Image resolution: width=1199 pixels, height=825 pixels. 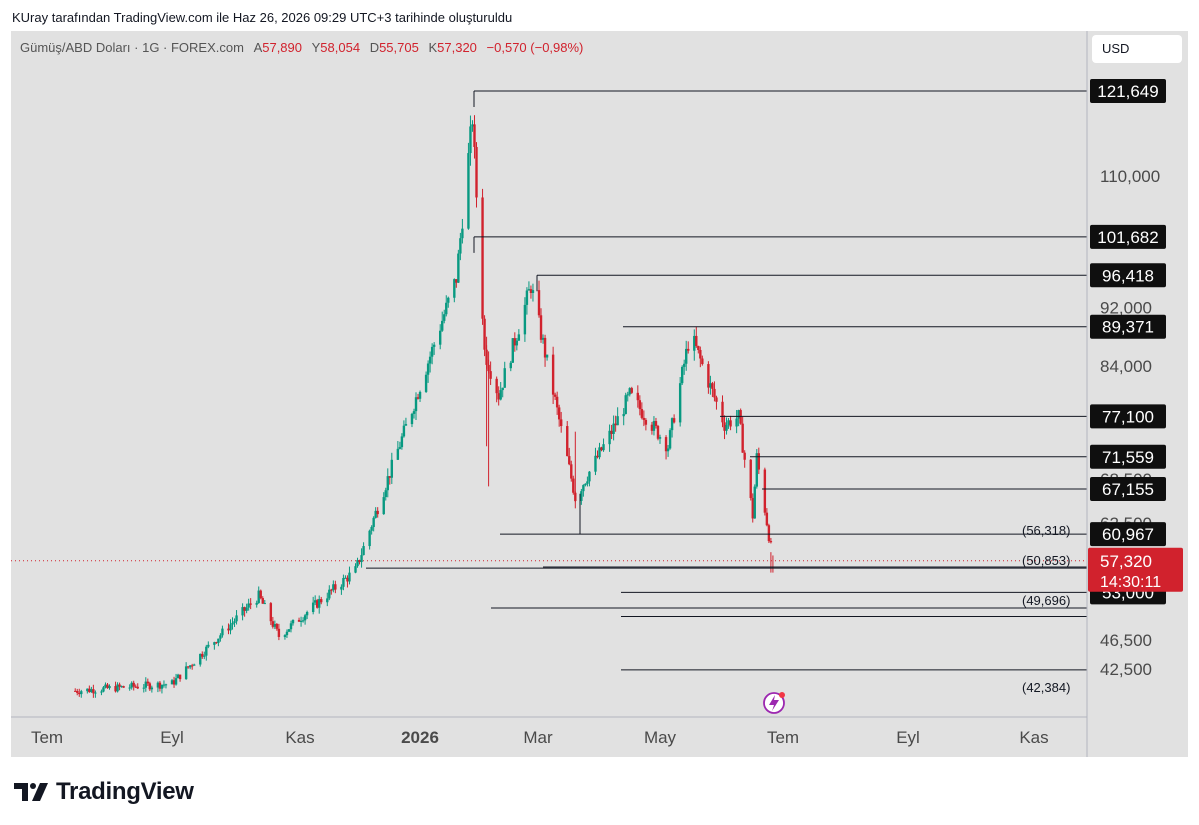 What do you see at coordinates (132, 47) in the screenshot?
I see `symbol-name: Gümüş/ABD Doları · 1G · FOREX.com` at bounding box center [132, 47].